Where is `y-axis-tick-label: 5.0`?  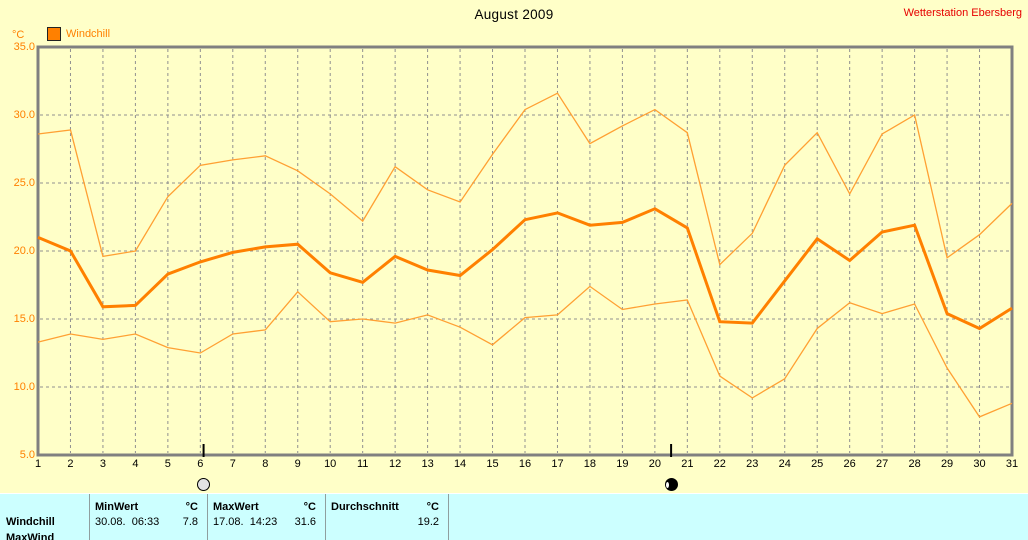
y-axis-tick-label: 5.0 is located at coordinates (27, 455).